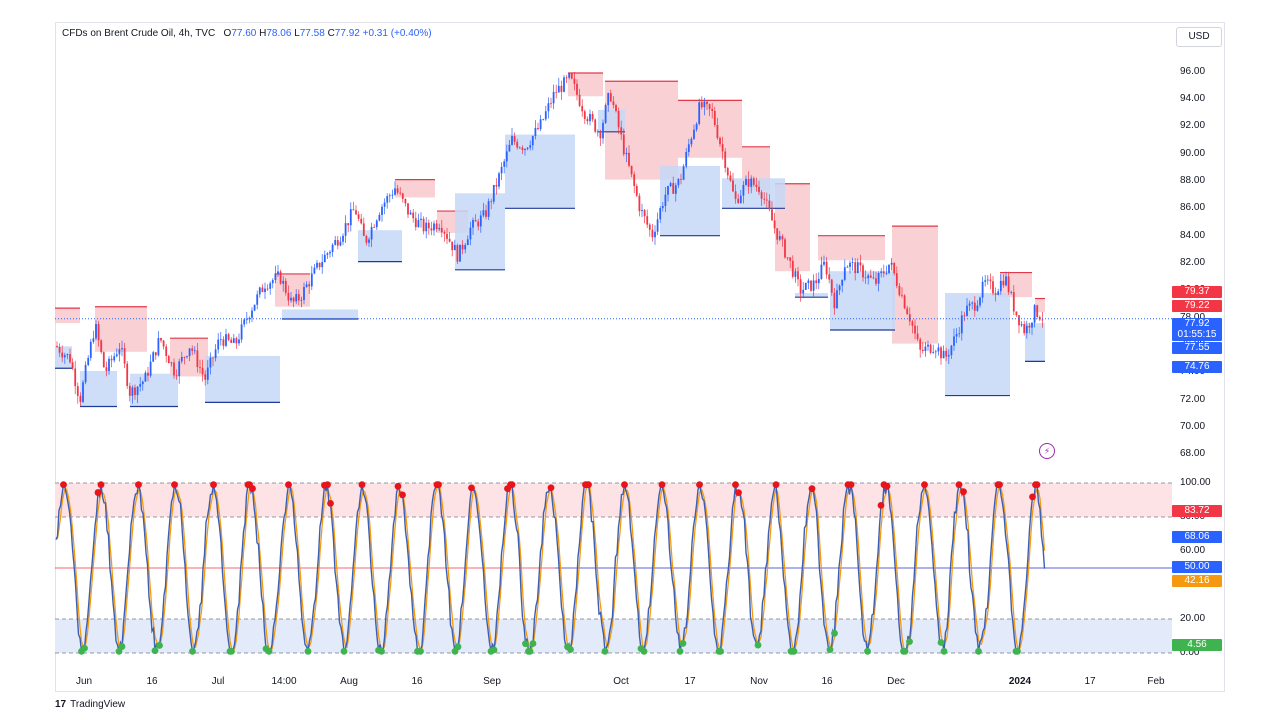 Image resolution: width=1280 pixels, height=720 pixels. What do you see at coordinates (349, 681) in the screenshot?
I see `time-tick: Aug` at bounding box center [349, 681].